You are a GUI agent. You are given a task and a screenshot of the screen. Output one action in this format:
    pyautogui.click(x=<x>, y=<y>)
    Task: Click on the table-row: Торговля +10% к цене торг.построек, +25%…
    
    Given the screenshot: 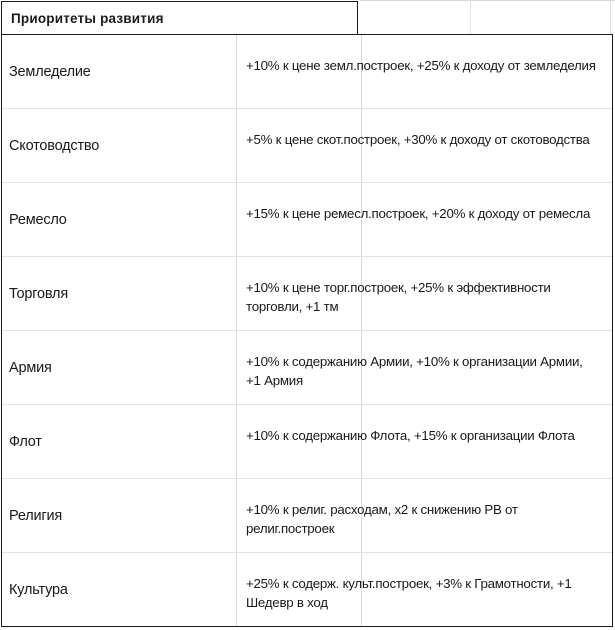 What is the action you would take?
    pyautogui.click(x=307, y=294)
    